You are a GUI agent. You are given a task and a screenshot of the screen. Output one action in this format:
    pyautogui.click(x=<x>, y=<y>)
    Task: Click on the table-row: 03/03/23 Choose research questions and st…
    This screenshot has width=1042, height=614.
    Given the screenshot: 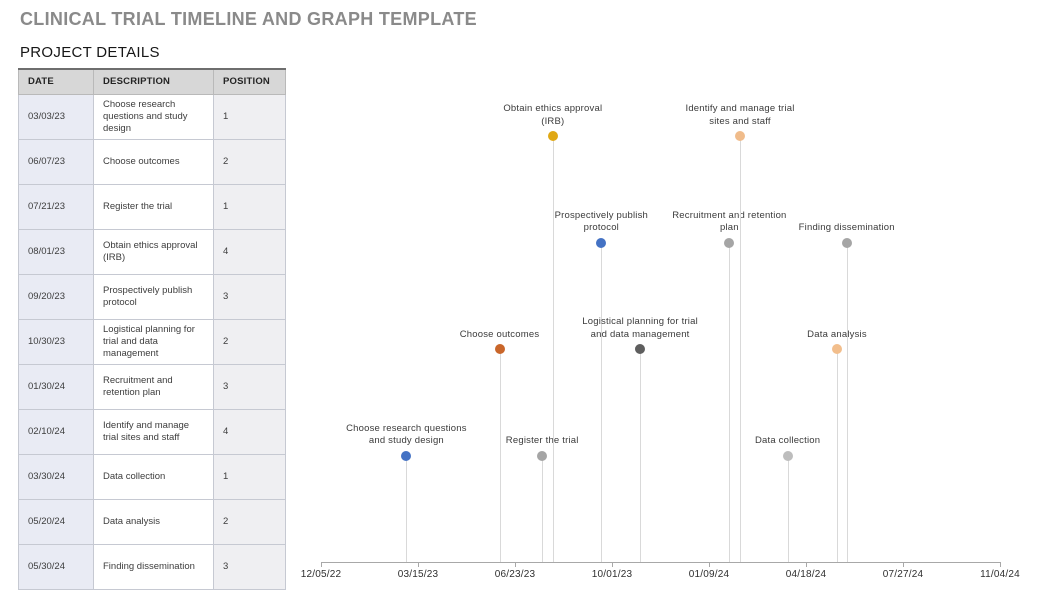 What is the action you would take?
    pyautogui.click(x=152, y=116)
    